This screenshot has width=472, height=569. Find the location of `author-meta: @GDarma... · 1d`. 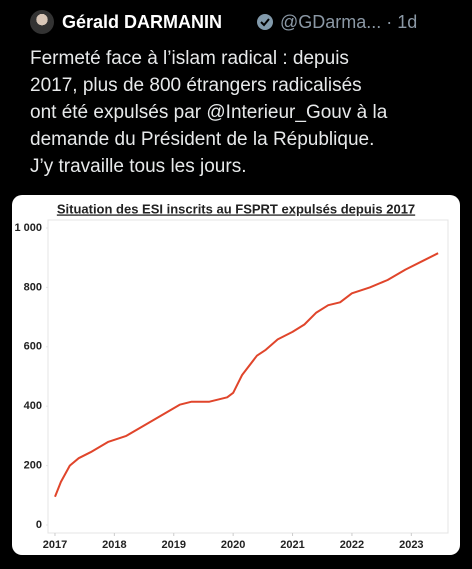

author-meta: @GDarma... · 1d is located at coordinates (349, 22).